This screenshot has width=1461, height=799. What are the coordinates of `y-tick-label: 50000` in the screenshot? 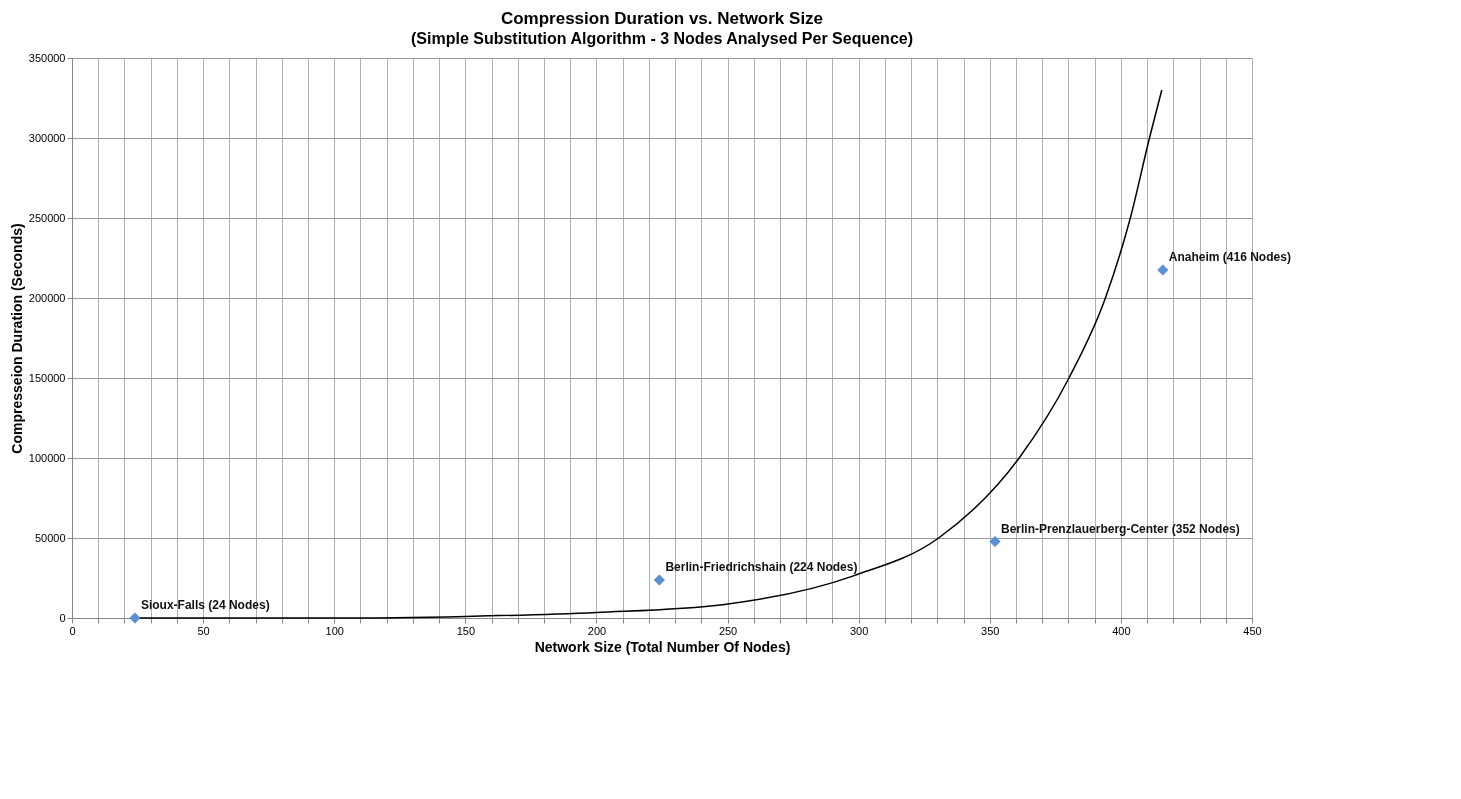 It's located at (50, 537).